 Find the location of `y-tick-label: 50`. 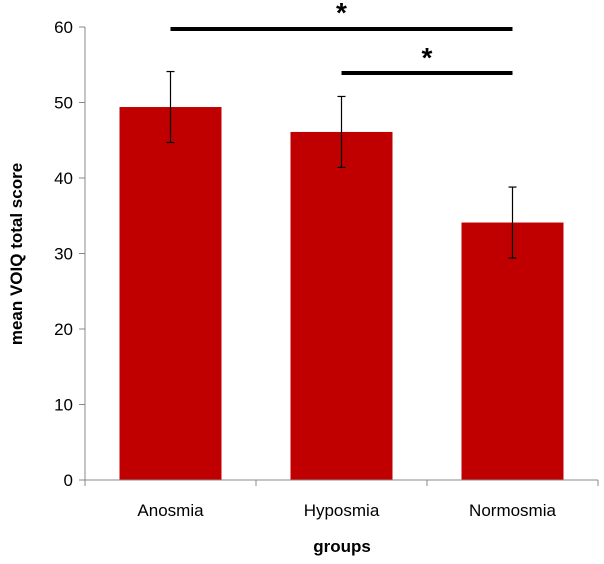

y-tick-label: 50 is located at coordinates (63, 103).